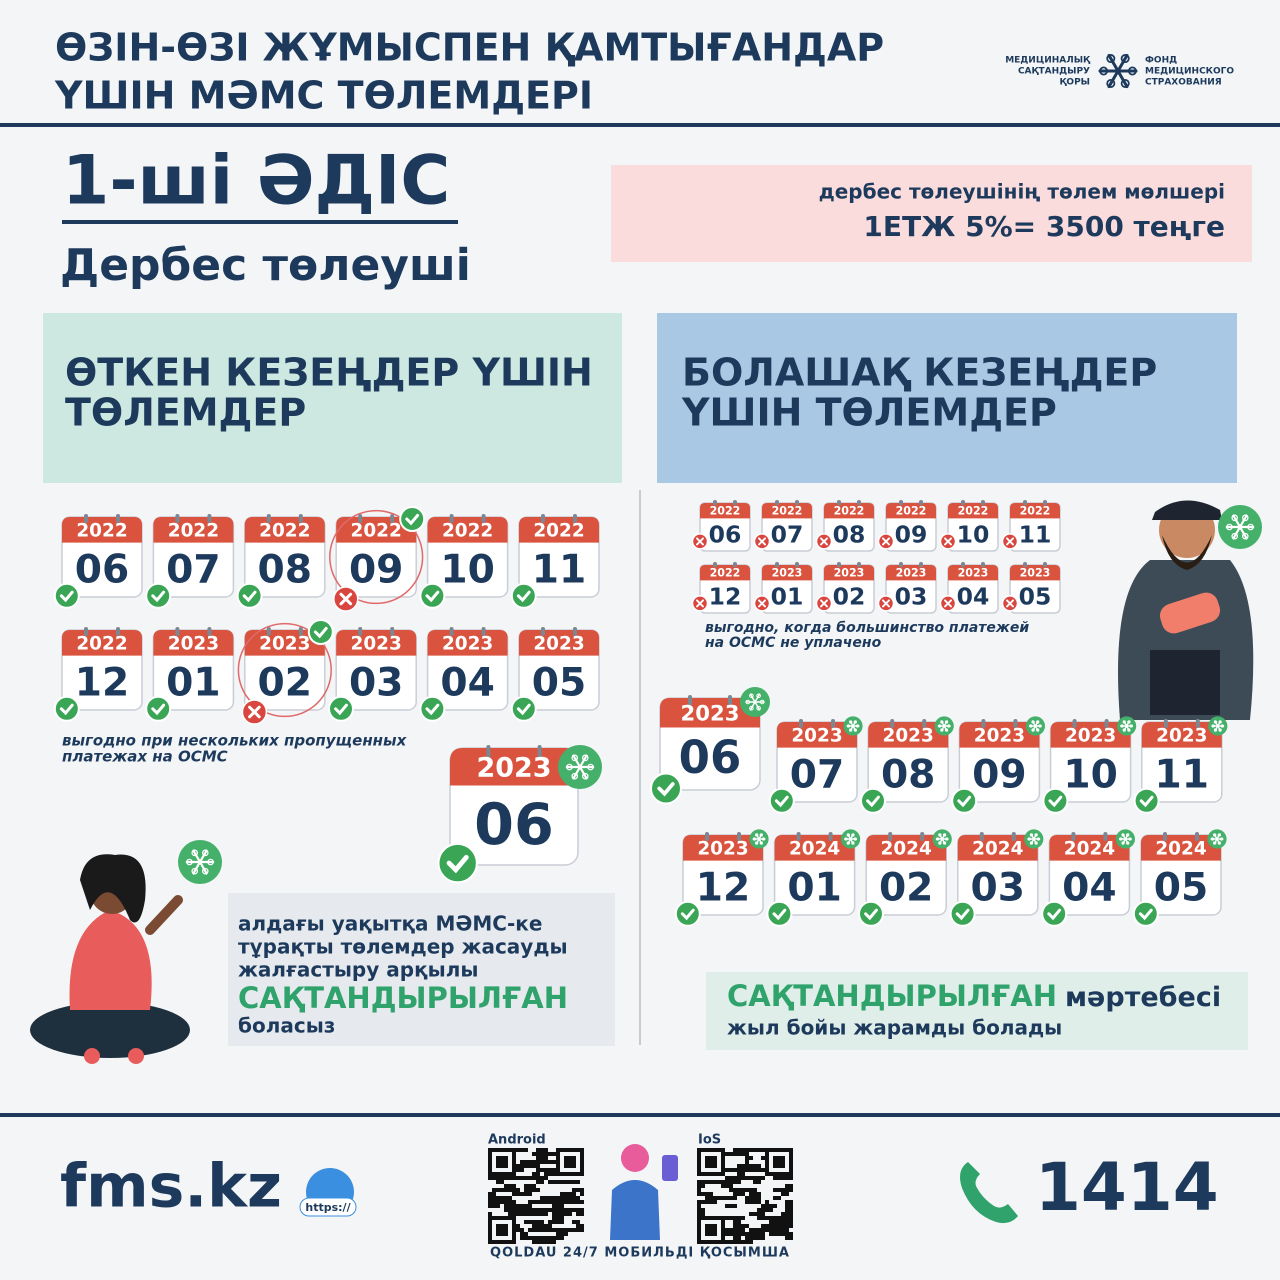 This screenshot has height=1280, width=1280. I want to click on header-title: ҮШІН МӘМС ТӨЛЕМДЕРІ, so click(323, 96).